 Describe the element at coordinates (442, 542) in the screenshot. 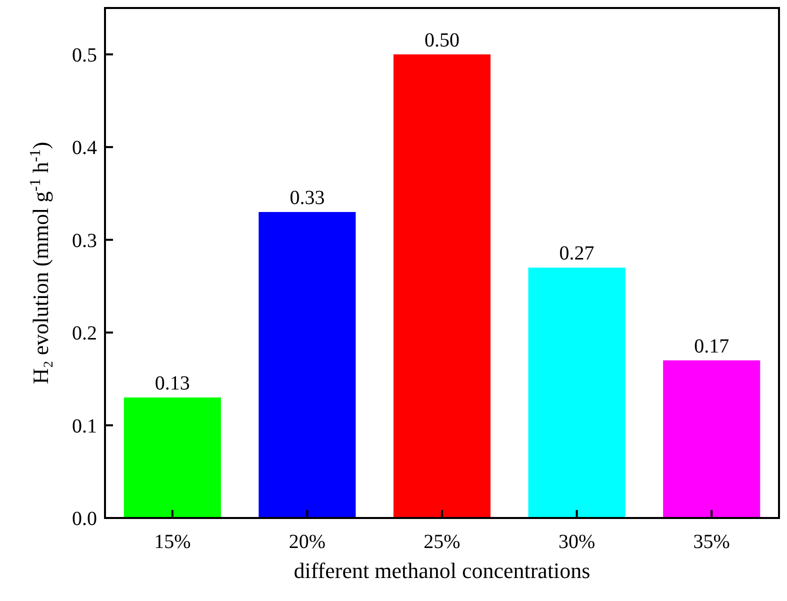

I see `x-tick-label: 25%` at that location.